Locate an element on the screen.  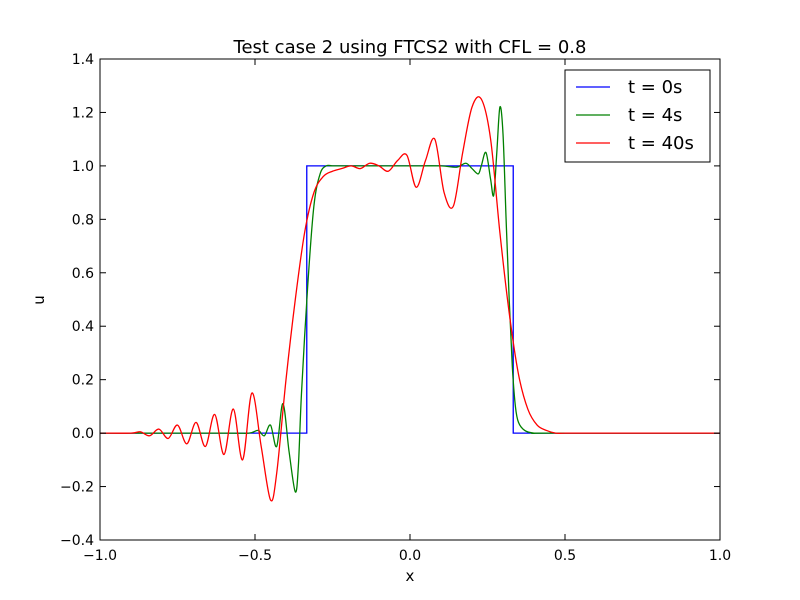
legend-box is located at coordinates (637, 116).